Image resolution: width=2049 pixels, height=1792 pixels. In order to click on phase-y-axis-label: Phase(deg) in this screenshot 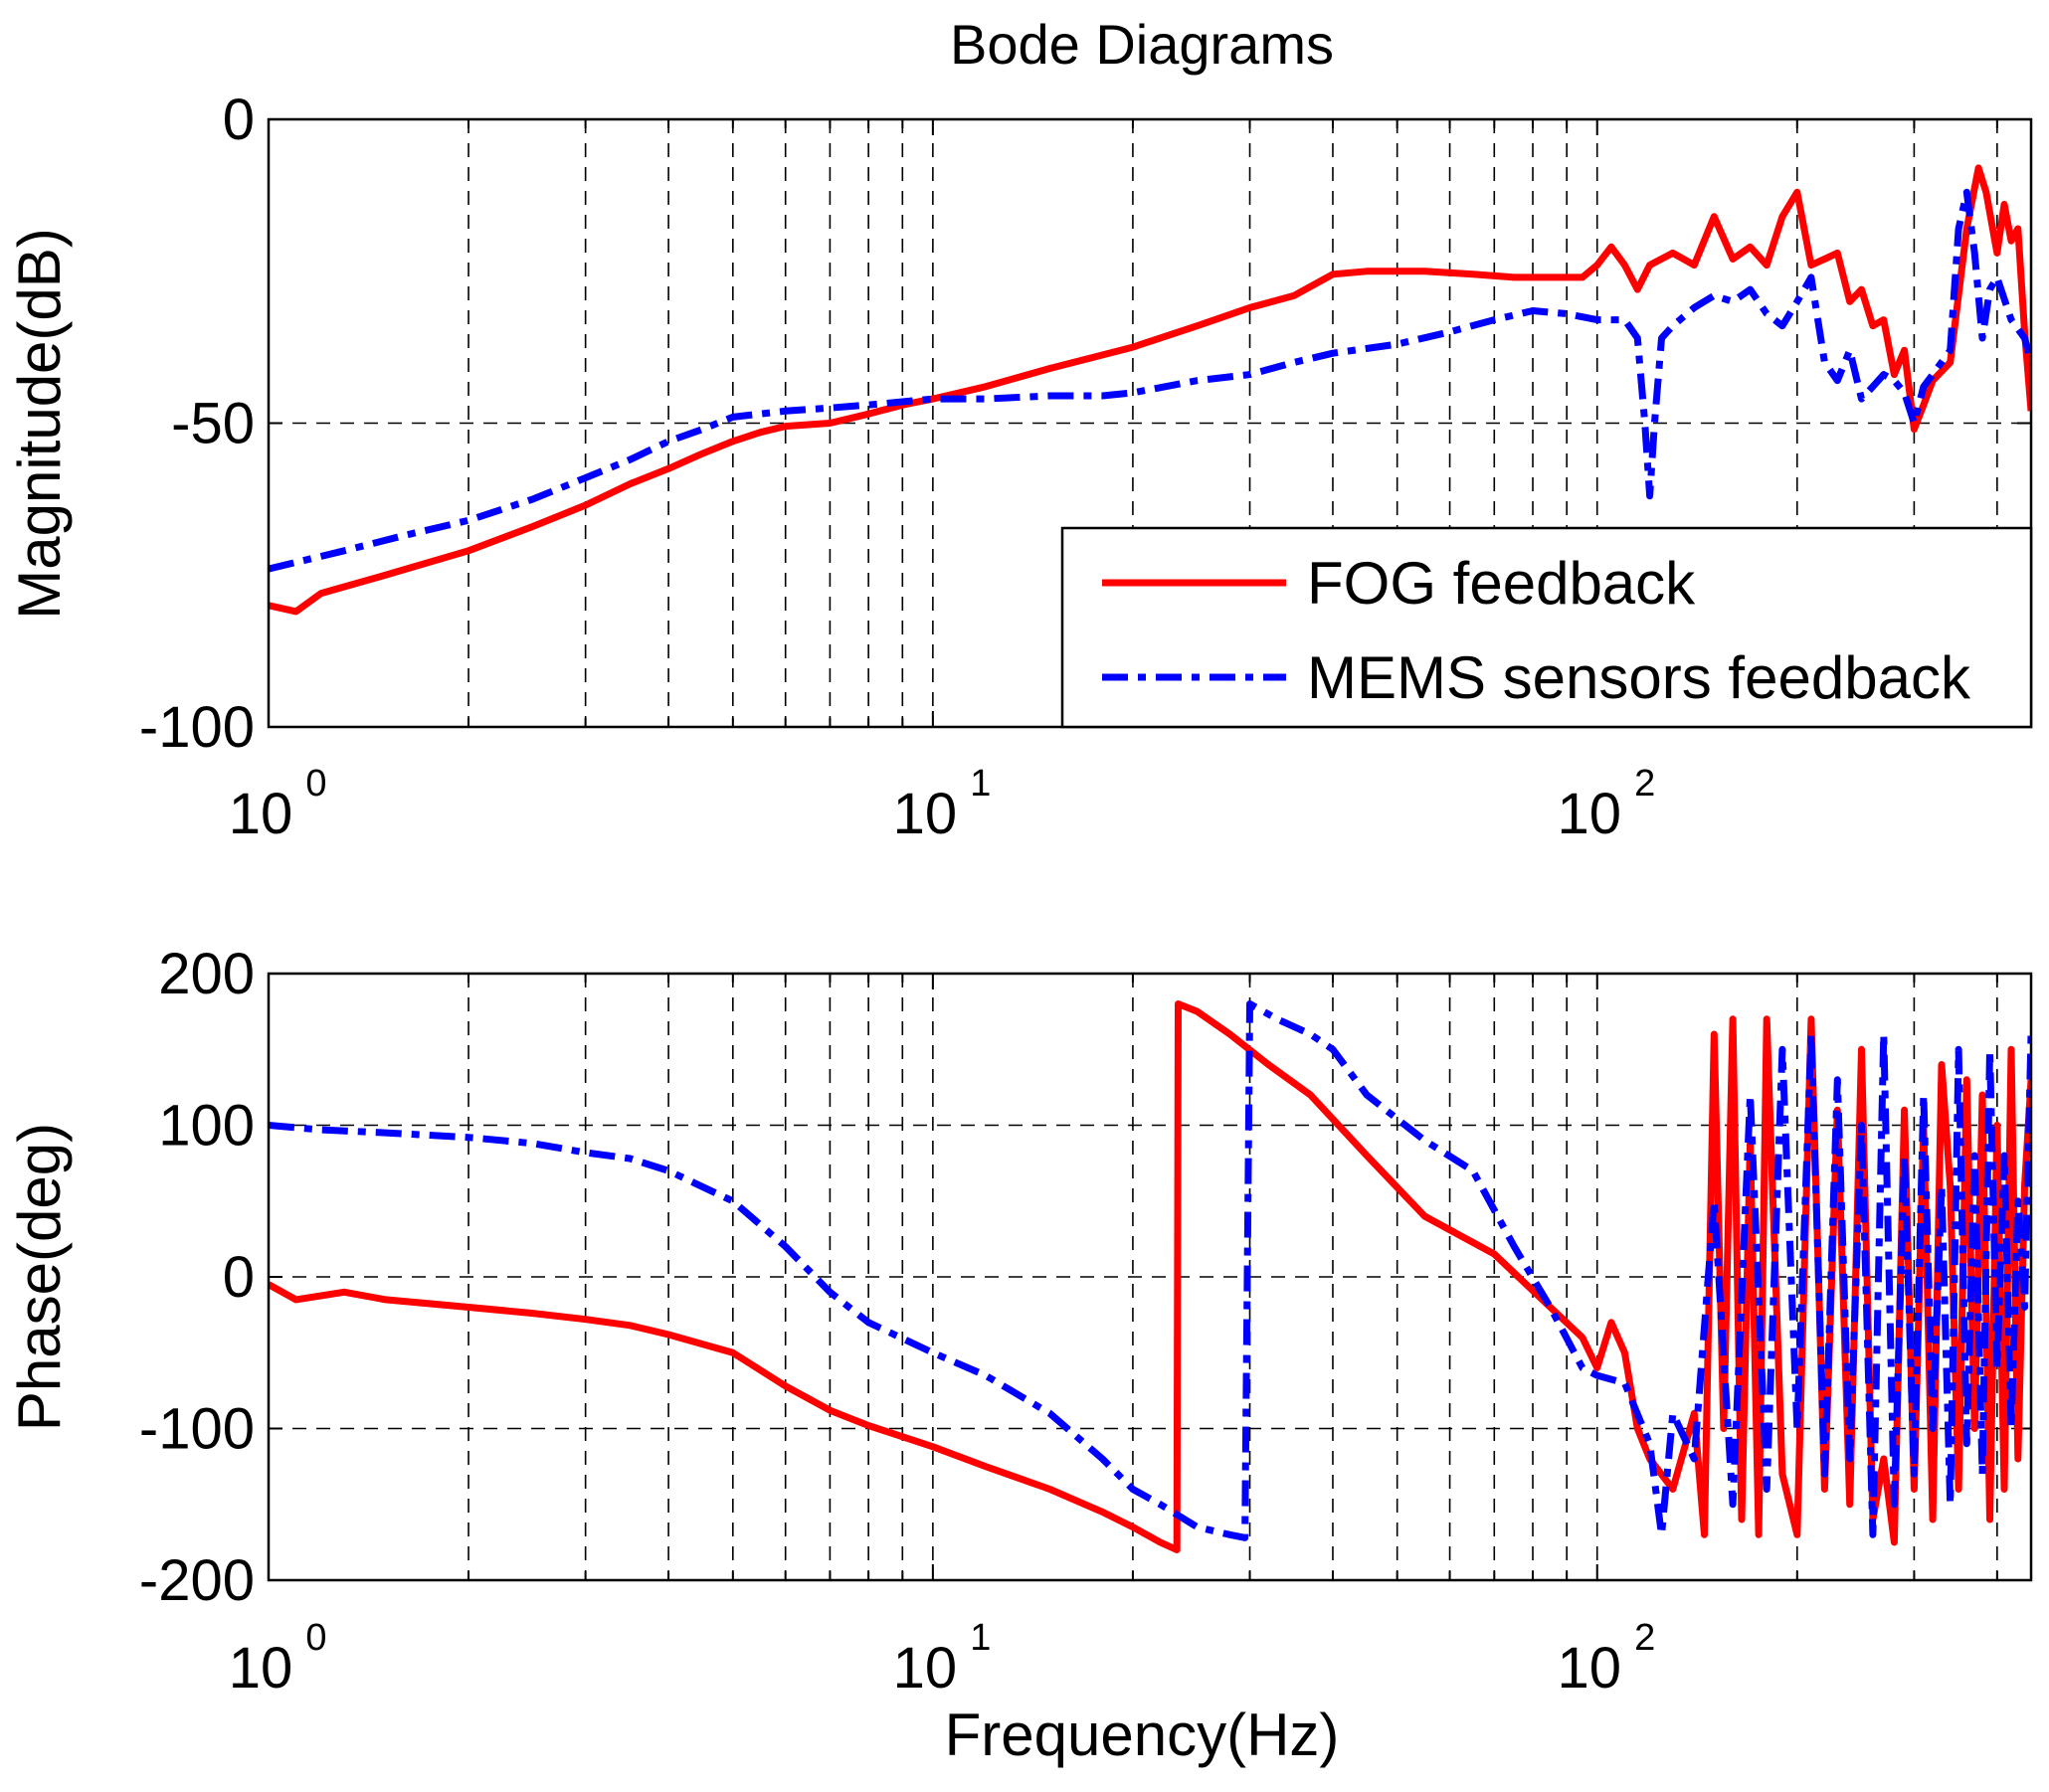, I will do `click(39, 1277)`.